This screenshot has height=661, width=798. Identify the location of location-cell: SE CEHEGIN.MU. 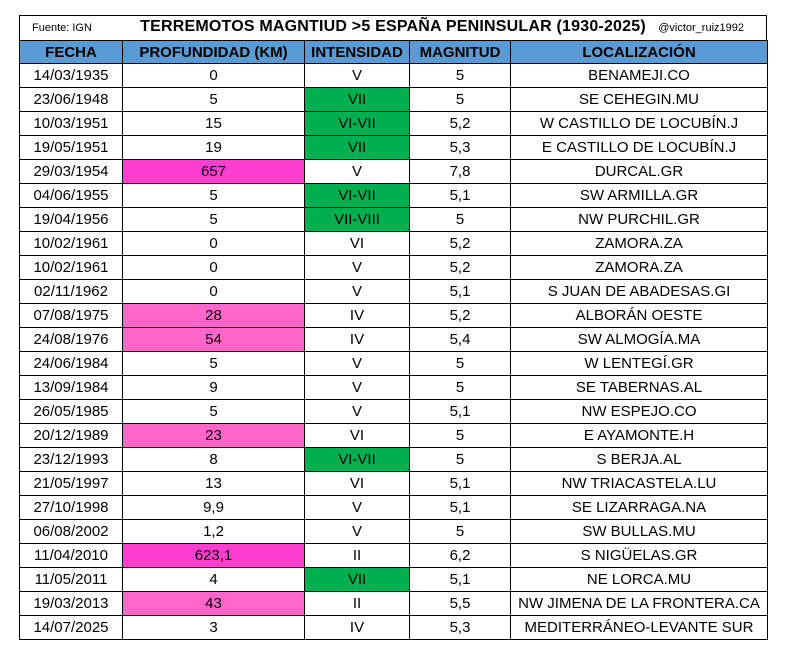
(639, 99).